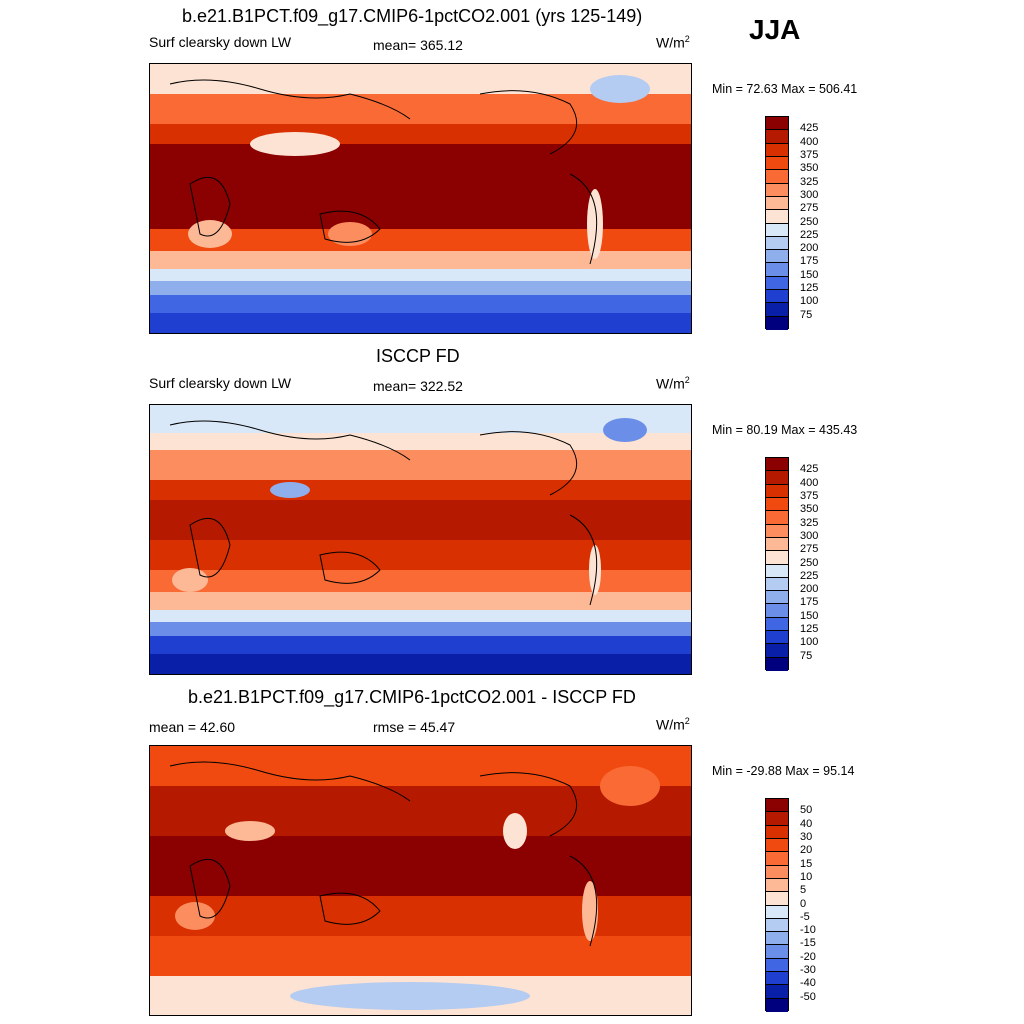 The width and height of the screenshot is (1024, 1024). What do you see at coordinates (809, 562) in the screenshot?
I see `colorbar-tick-label: 250` at bounding box center [809, 562].